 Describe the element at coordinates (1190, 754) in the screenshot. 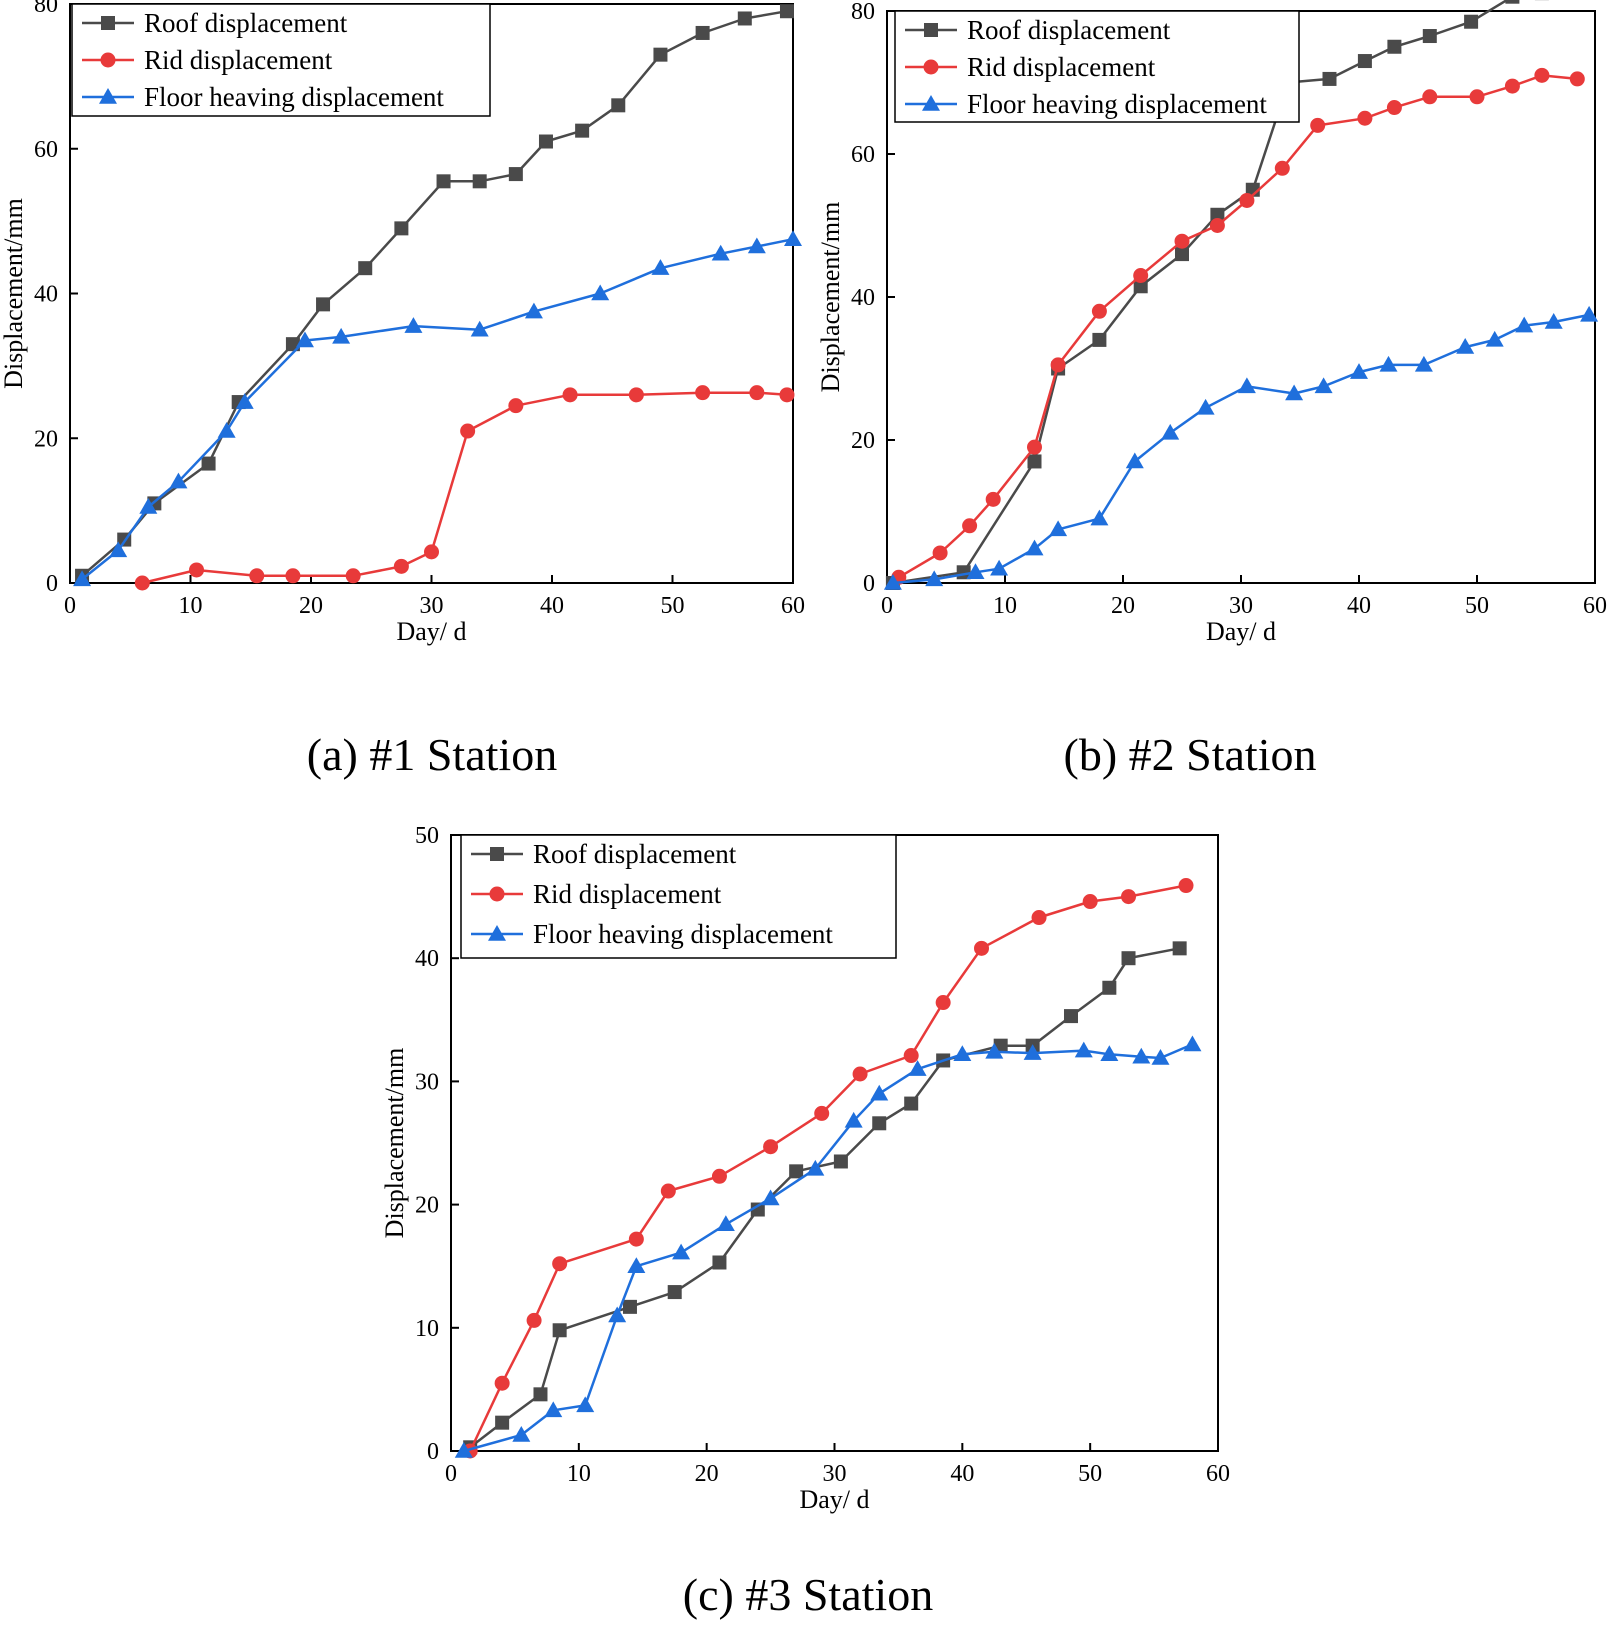

I see `panel-caption: (b) #2 Station` at that location.